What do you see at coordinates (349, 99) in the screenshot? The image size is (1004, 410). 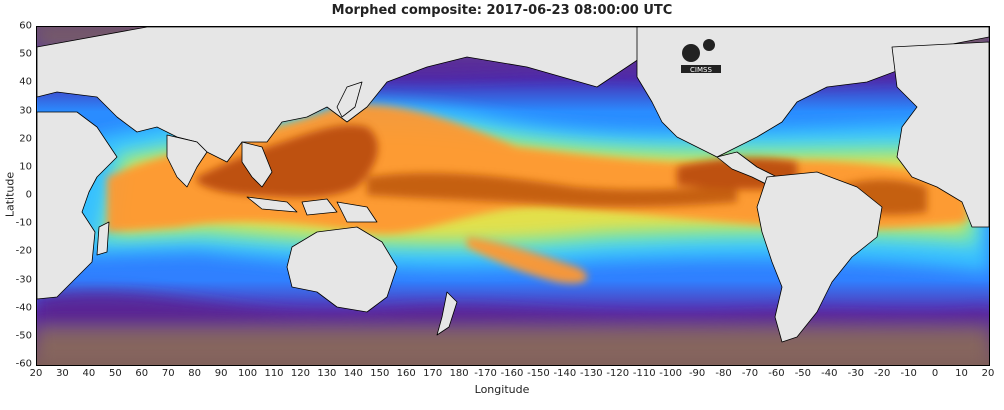 I see `land-japan` at bounding box center [349, 99].